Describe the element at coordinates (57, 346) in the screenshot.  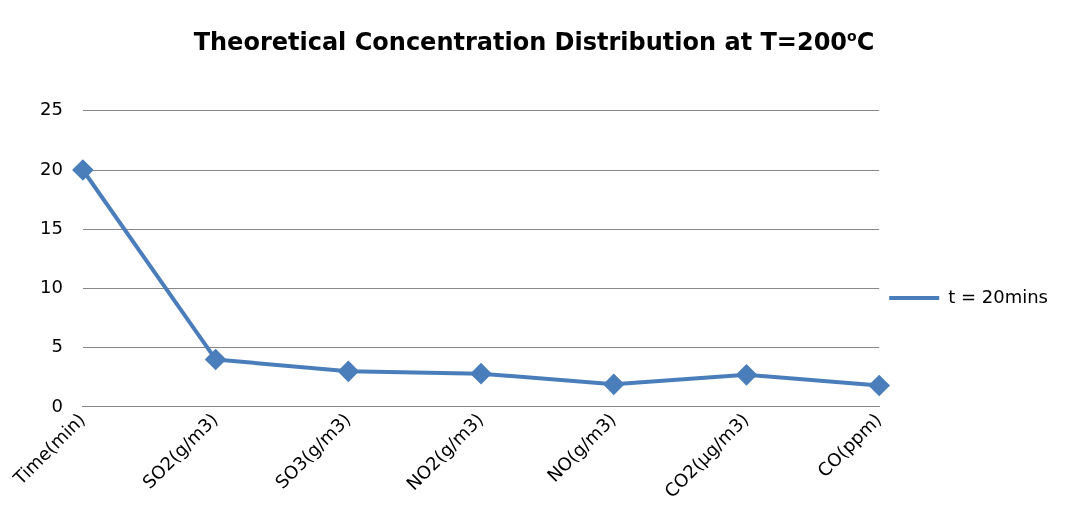
I see `y-tick-label: 5` at that location.